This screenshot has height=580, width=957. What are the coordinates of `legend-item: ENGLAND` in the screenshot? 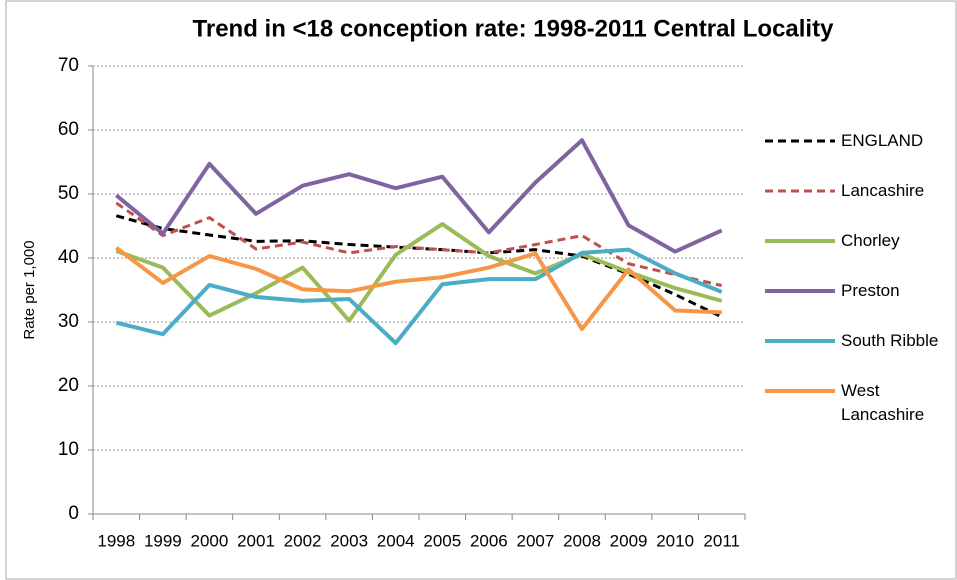 It's located at (860, 150).